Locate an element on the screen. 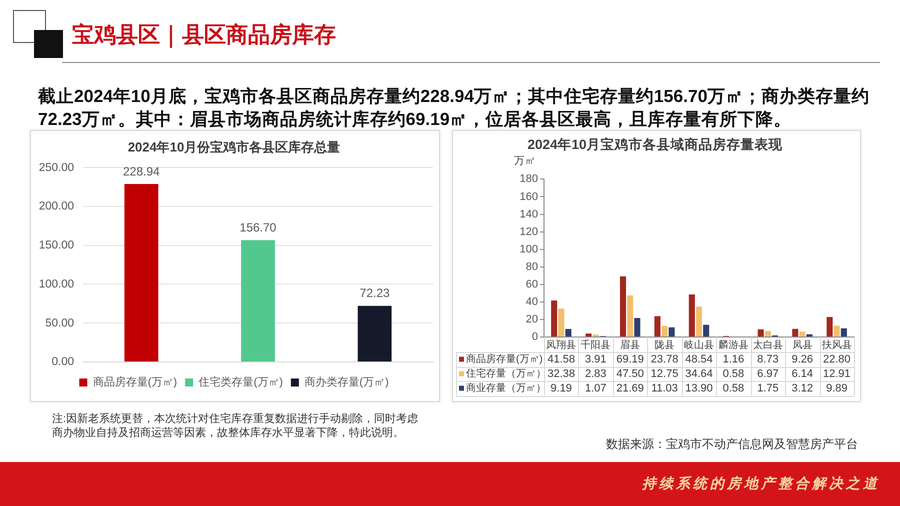 The height and width of the screenshot is (506, 900). y-tick-label: 250.00 is located at coordinates (56, 168).